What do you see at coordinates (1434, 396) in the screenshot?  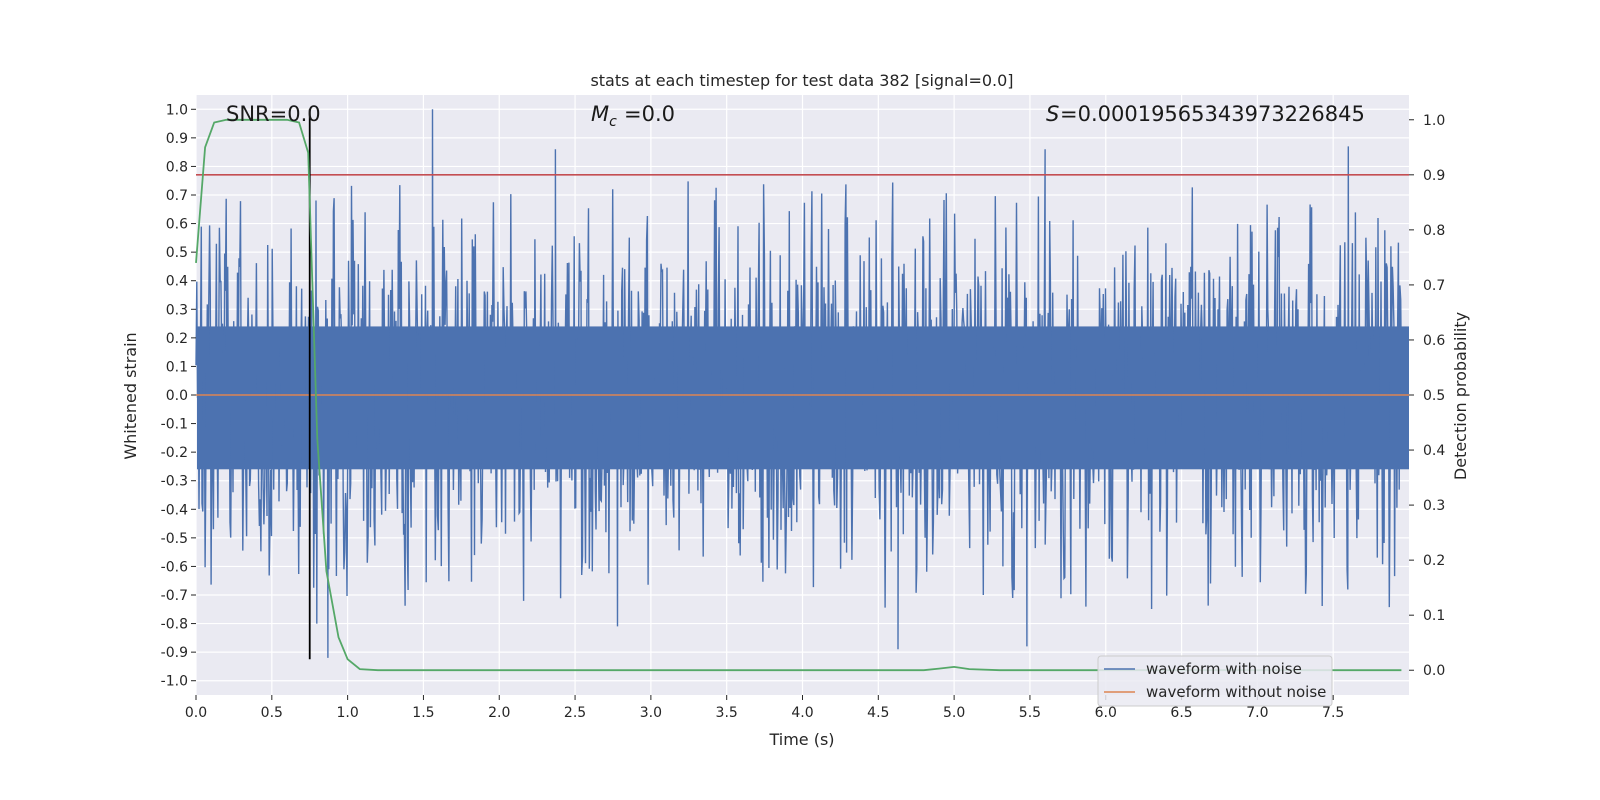 I see `y2-tick-label: 0.5` at bounding box center [1434, 396].